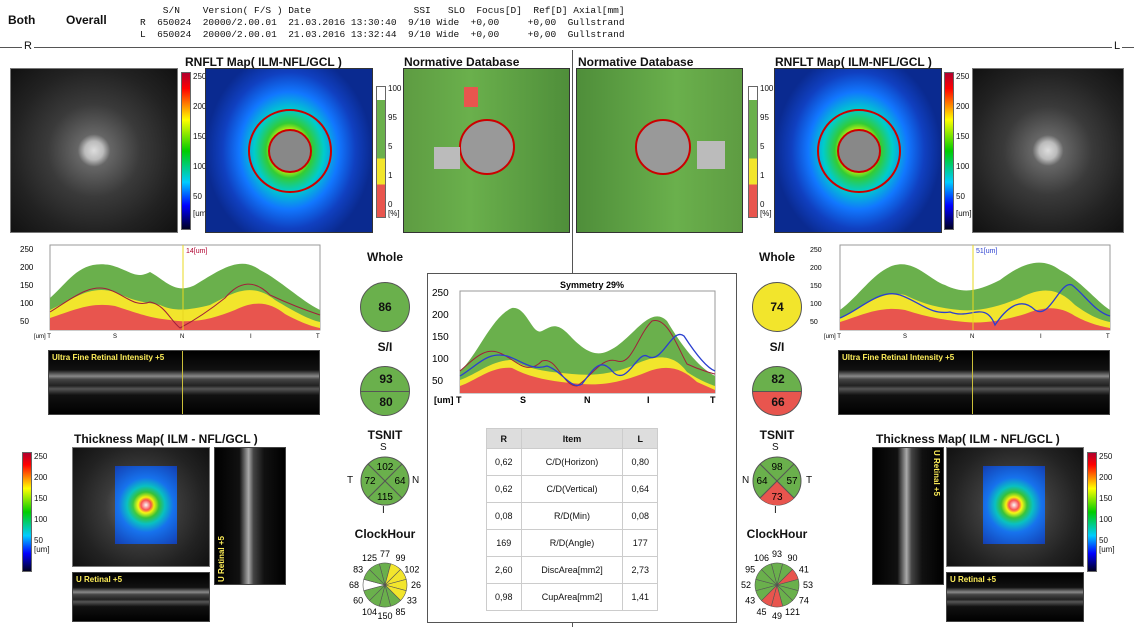 The width and height of the screenshot is (1134, 627). I want to click on clock-sector-label: 41, so click(804, 570).